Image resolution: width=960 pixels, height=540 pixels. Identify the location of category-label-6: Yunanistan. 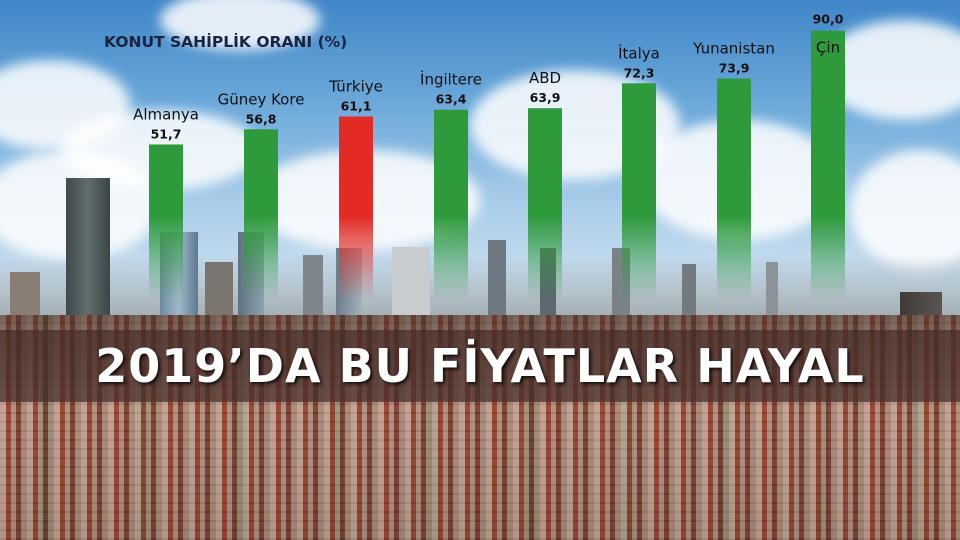
(733, 49).